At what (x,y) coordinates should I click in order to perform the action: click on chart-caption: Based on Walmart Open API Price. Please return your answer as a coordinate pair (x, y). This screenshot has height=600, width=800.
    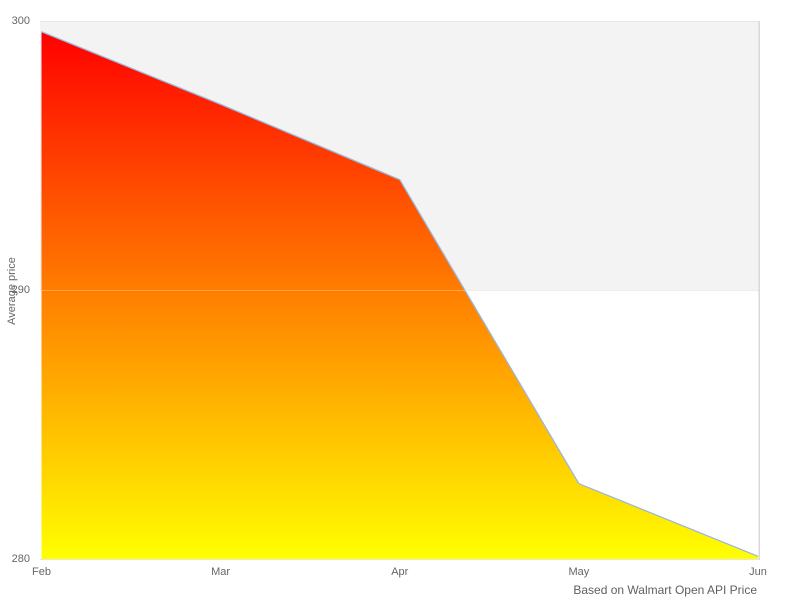
    Looking at the image, I should click on (665, 590).